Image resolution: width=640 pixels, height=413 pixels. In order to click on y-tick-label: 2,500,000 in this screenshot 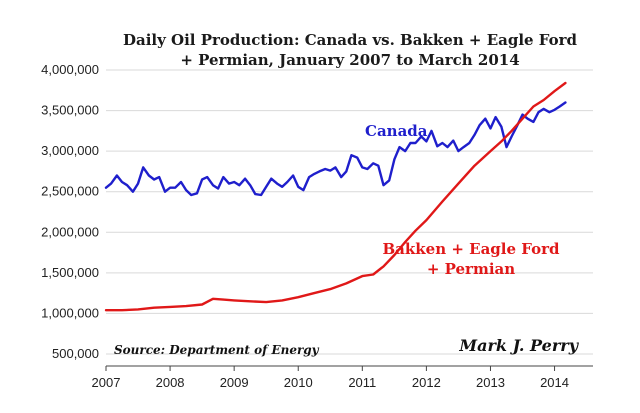, I will do `click(70, 191)`.